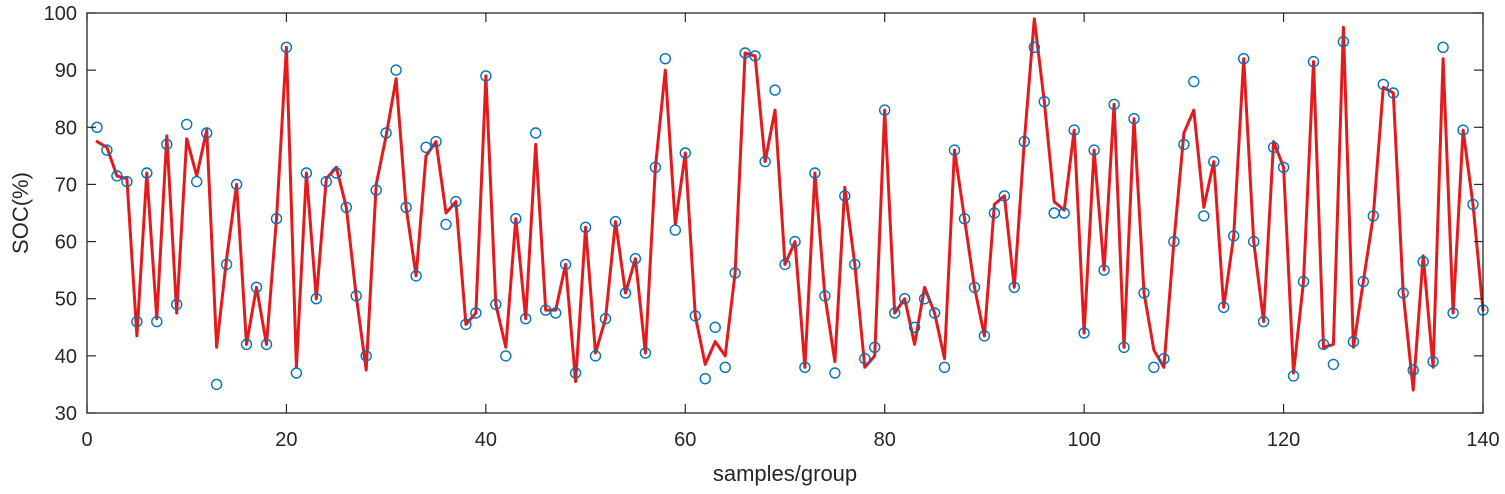  Describe the element at coordinates (66, 71) in the screenshot. I see `y-tick-label: 90` at that location.